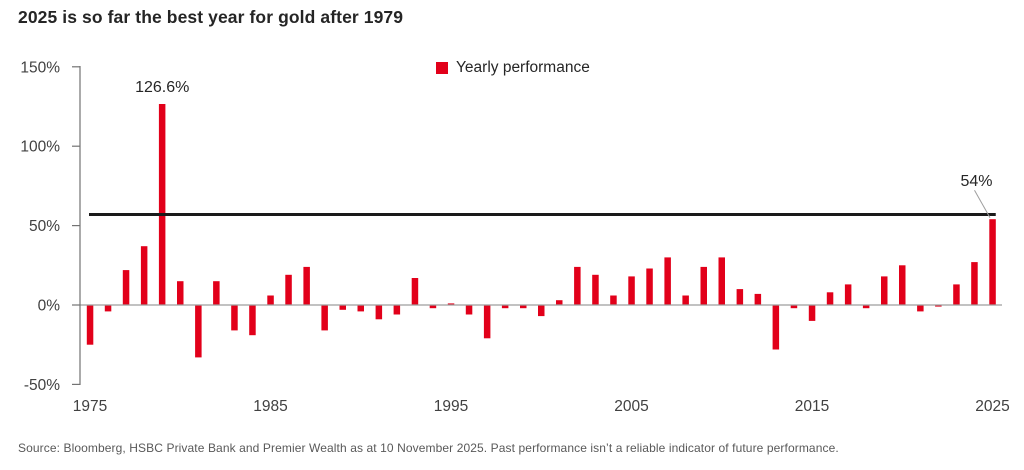 The width and height of the screenshot is (1024, 470). What do you see at coordinates (938, 306) in the screenshot?
I see `bar-2022` at bounding box center [938, 306].